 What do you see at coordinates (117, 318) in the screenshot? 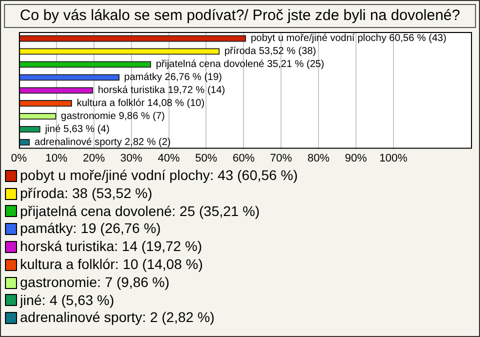
I see `legend-label: adrenalinové sporty: 2 (2,82 %)` at bounding box center [117, 318].